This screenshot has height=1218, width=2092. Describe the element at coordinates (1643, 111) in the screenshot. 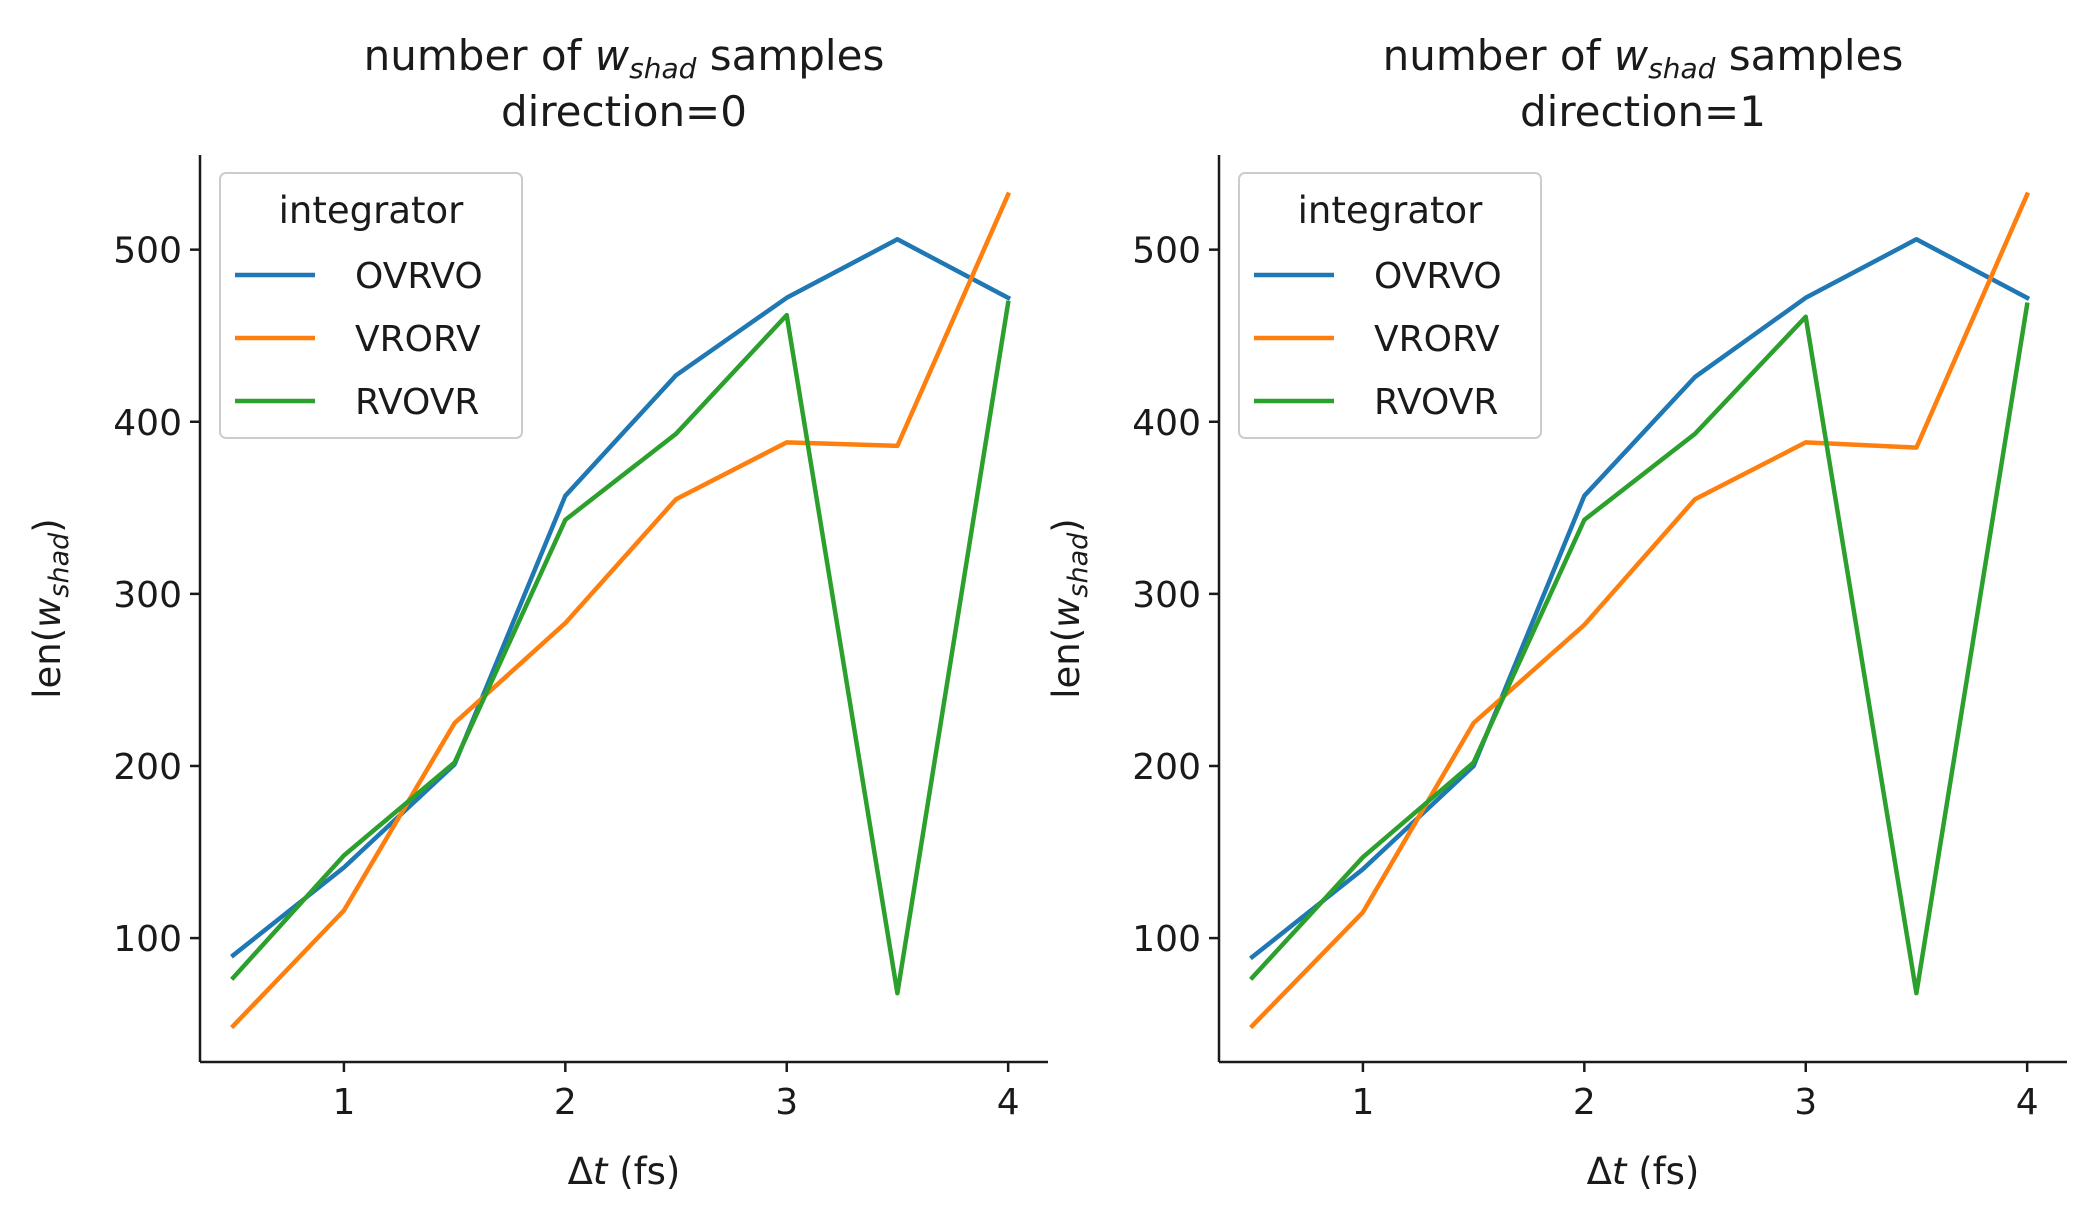

I see `chart-subtitle: direction=1` at that location.